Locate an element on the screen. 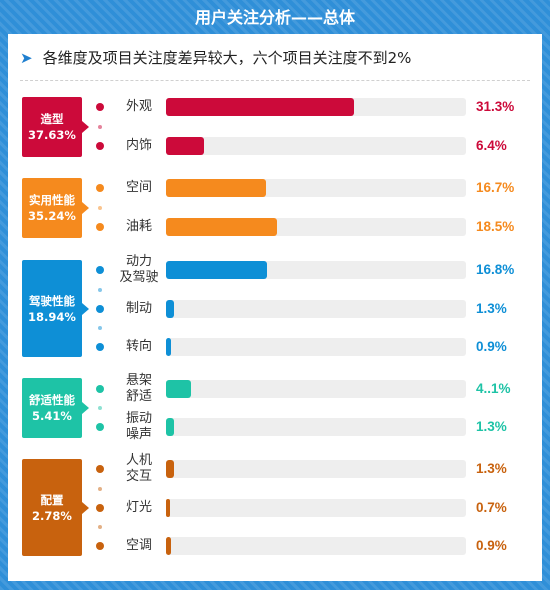 The image size is (550, 590). category-percent: 2.78% is located at coordinates (52, 515).